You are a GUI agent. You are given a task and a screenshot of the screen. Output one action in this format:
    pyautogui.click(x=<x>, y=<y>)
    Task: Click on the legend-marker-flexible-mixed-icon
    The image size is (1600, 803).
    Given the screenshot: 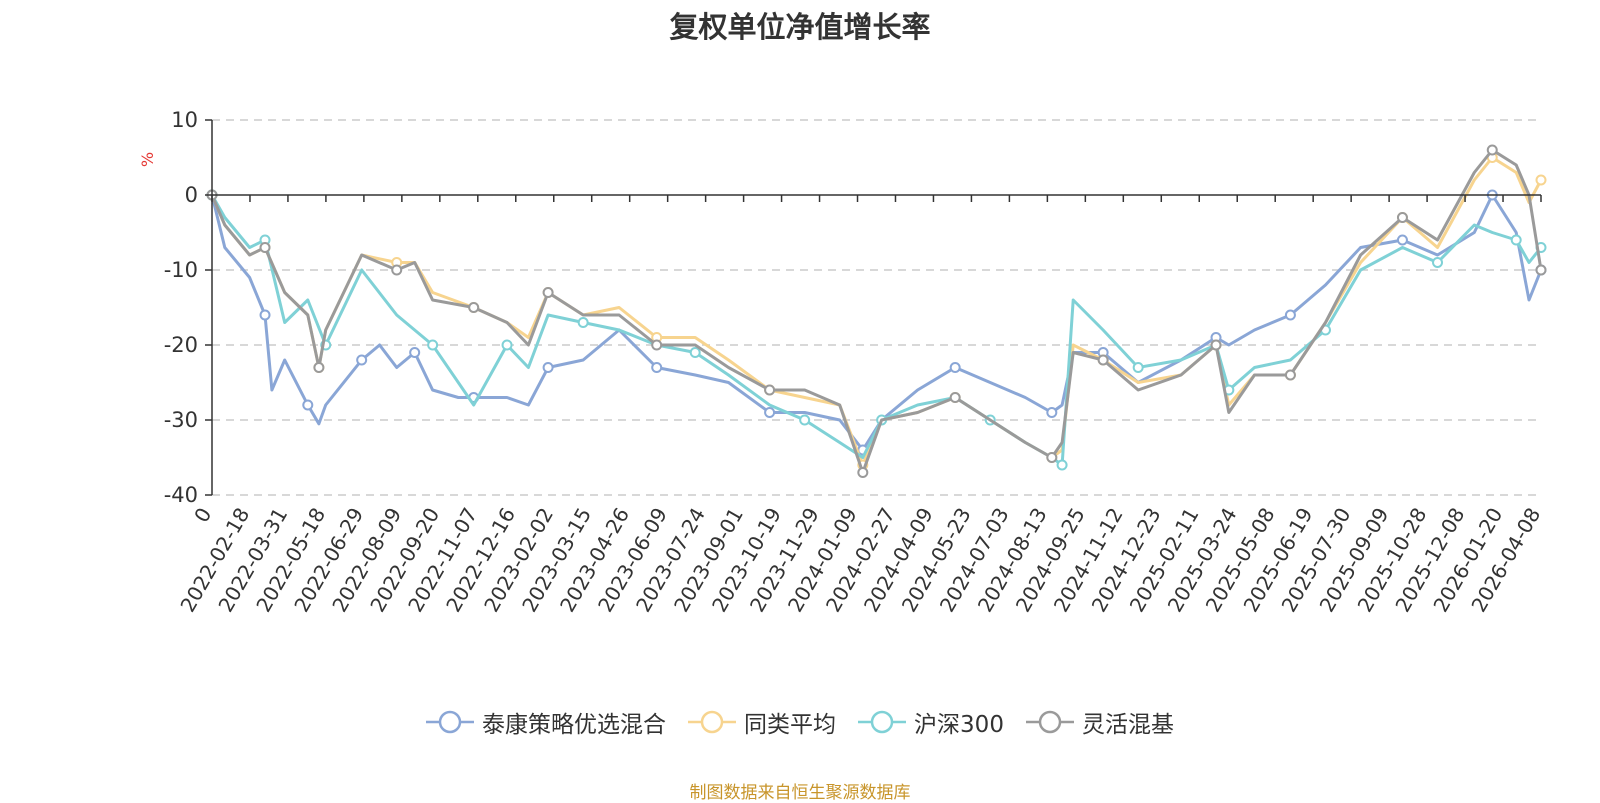 What is the action you would take?
    pyautogui.click(x=1049, y=722)
    